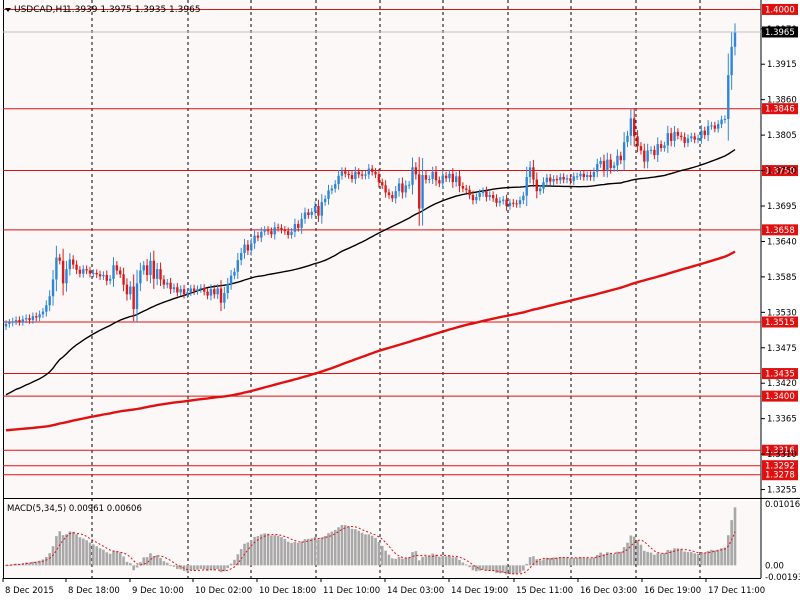 The width and height of the screenshot is (800, 600). I want to click on price-tick-label: 1.3805, so click(782, 136).